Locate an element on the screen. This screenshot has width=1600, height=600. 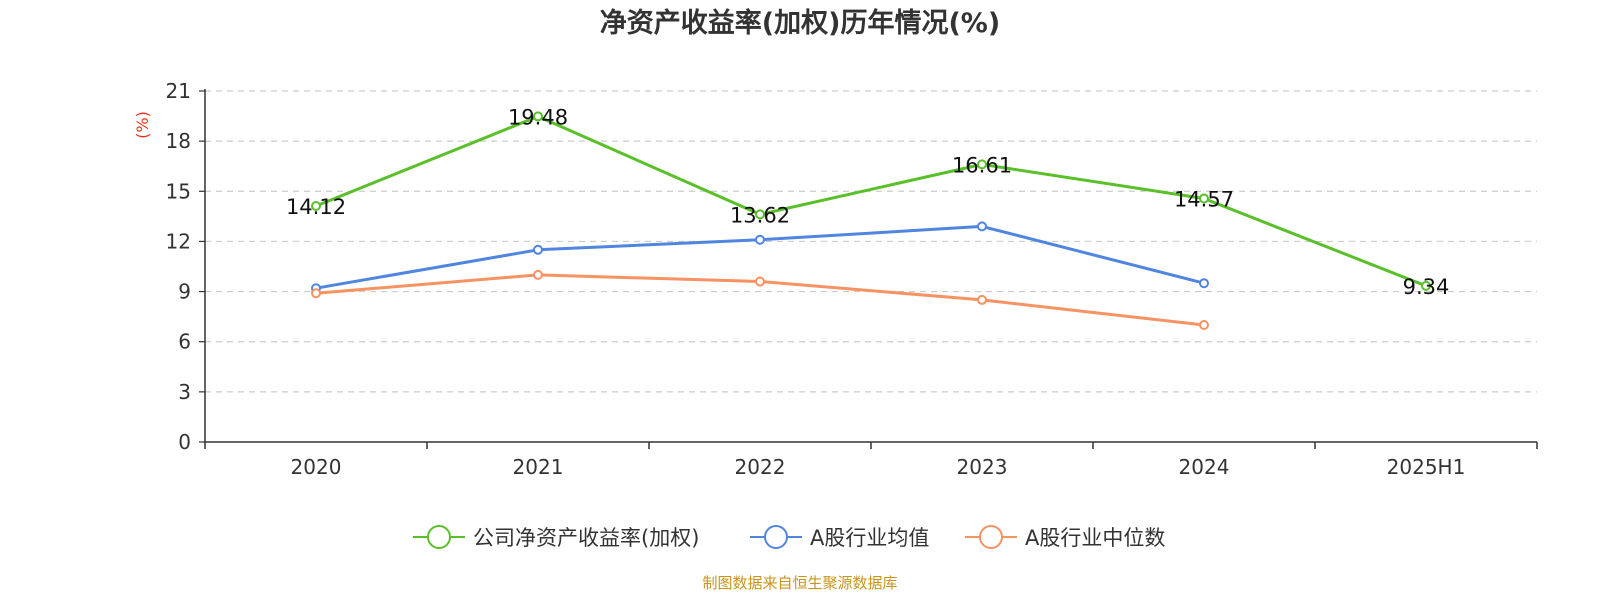
source-note: 制图数据来自恒生聚源数据库 is located at coordinates (799, 583).